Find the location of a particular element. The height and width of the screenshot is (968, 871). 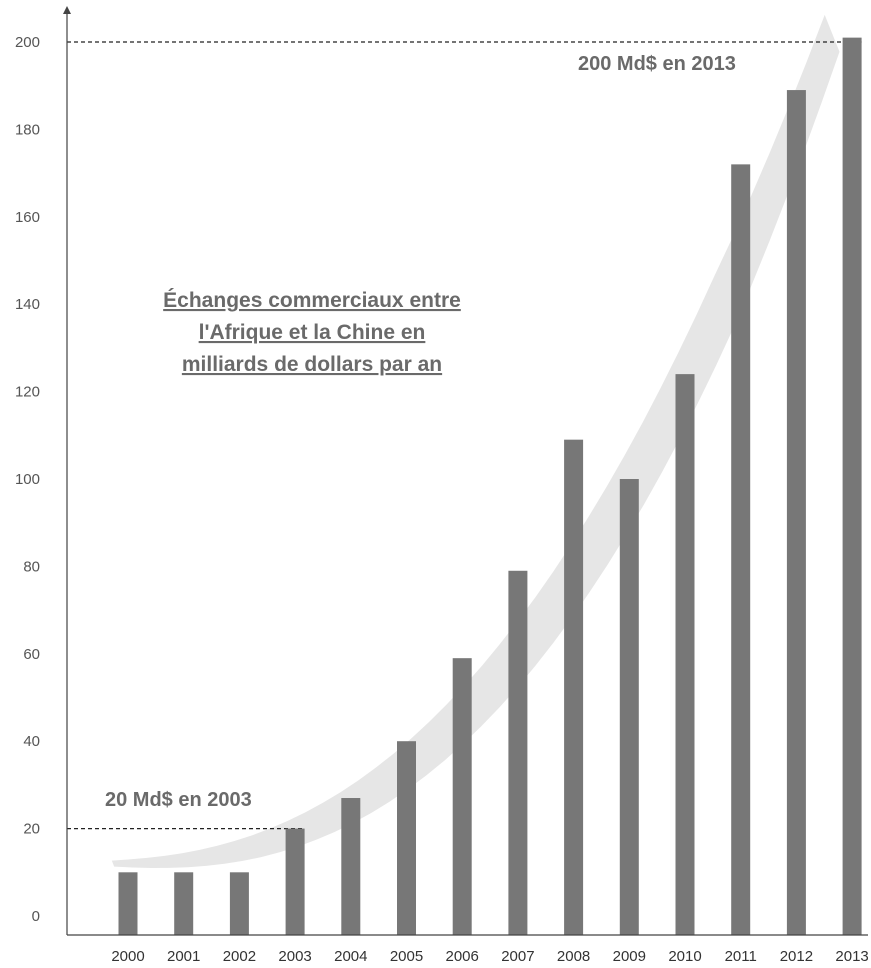

bar-2002 is located at coordinates (239, 903).